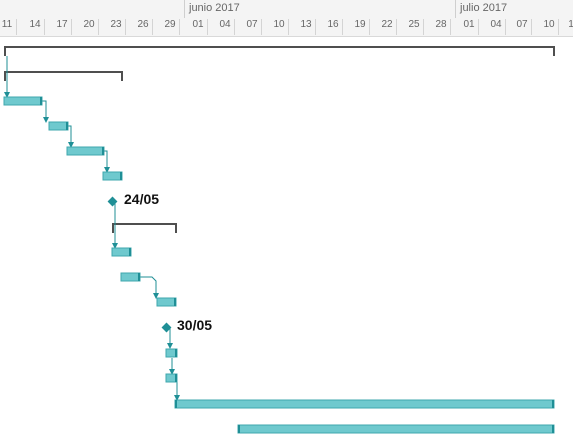 The image size is (573, 441). Describe the element at coordinates (333, 24) in the screenshot. I see `day-label: 16` at that location.